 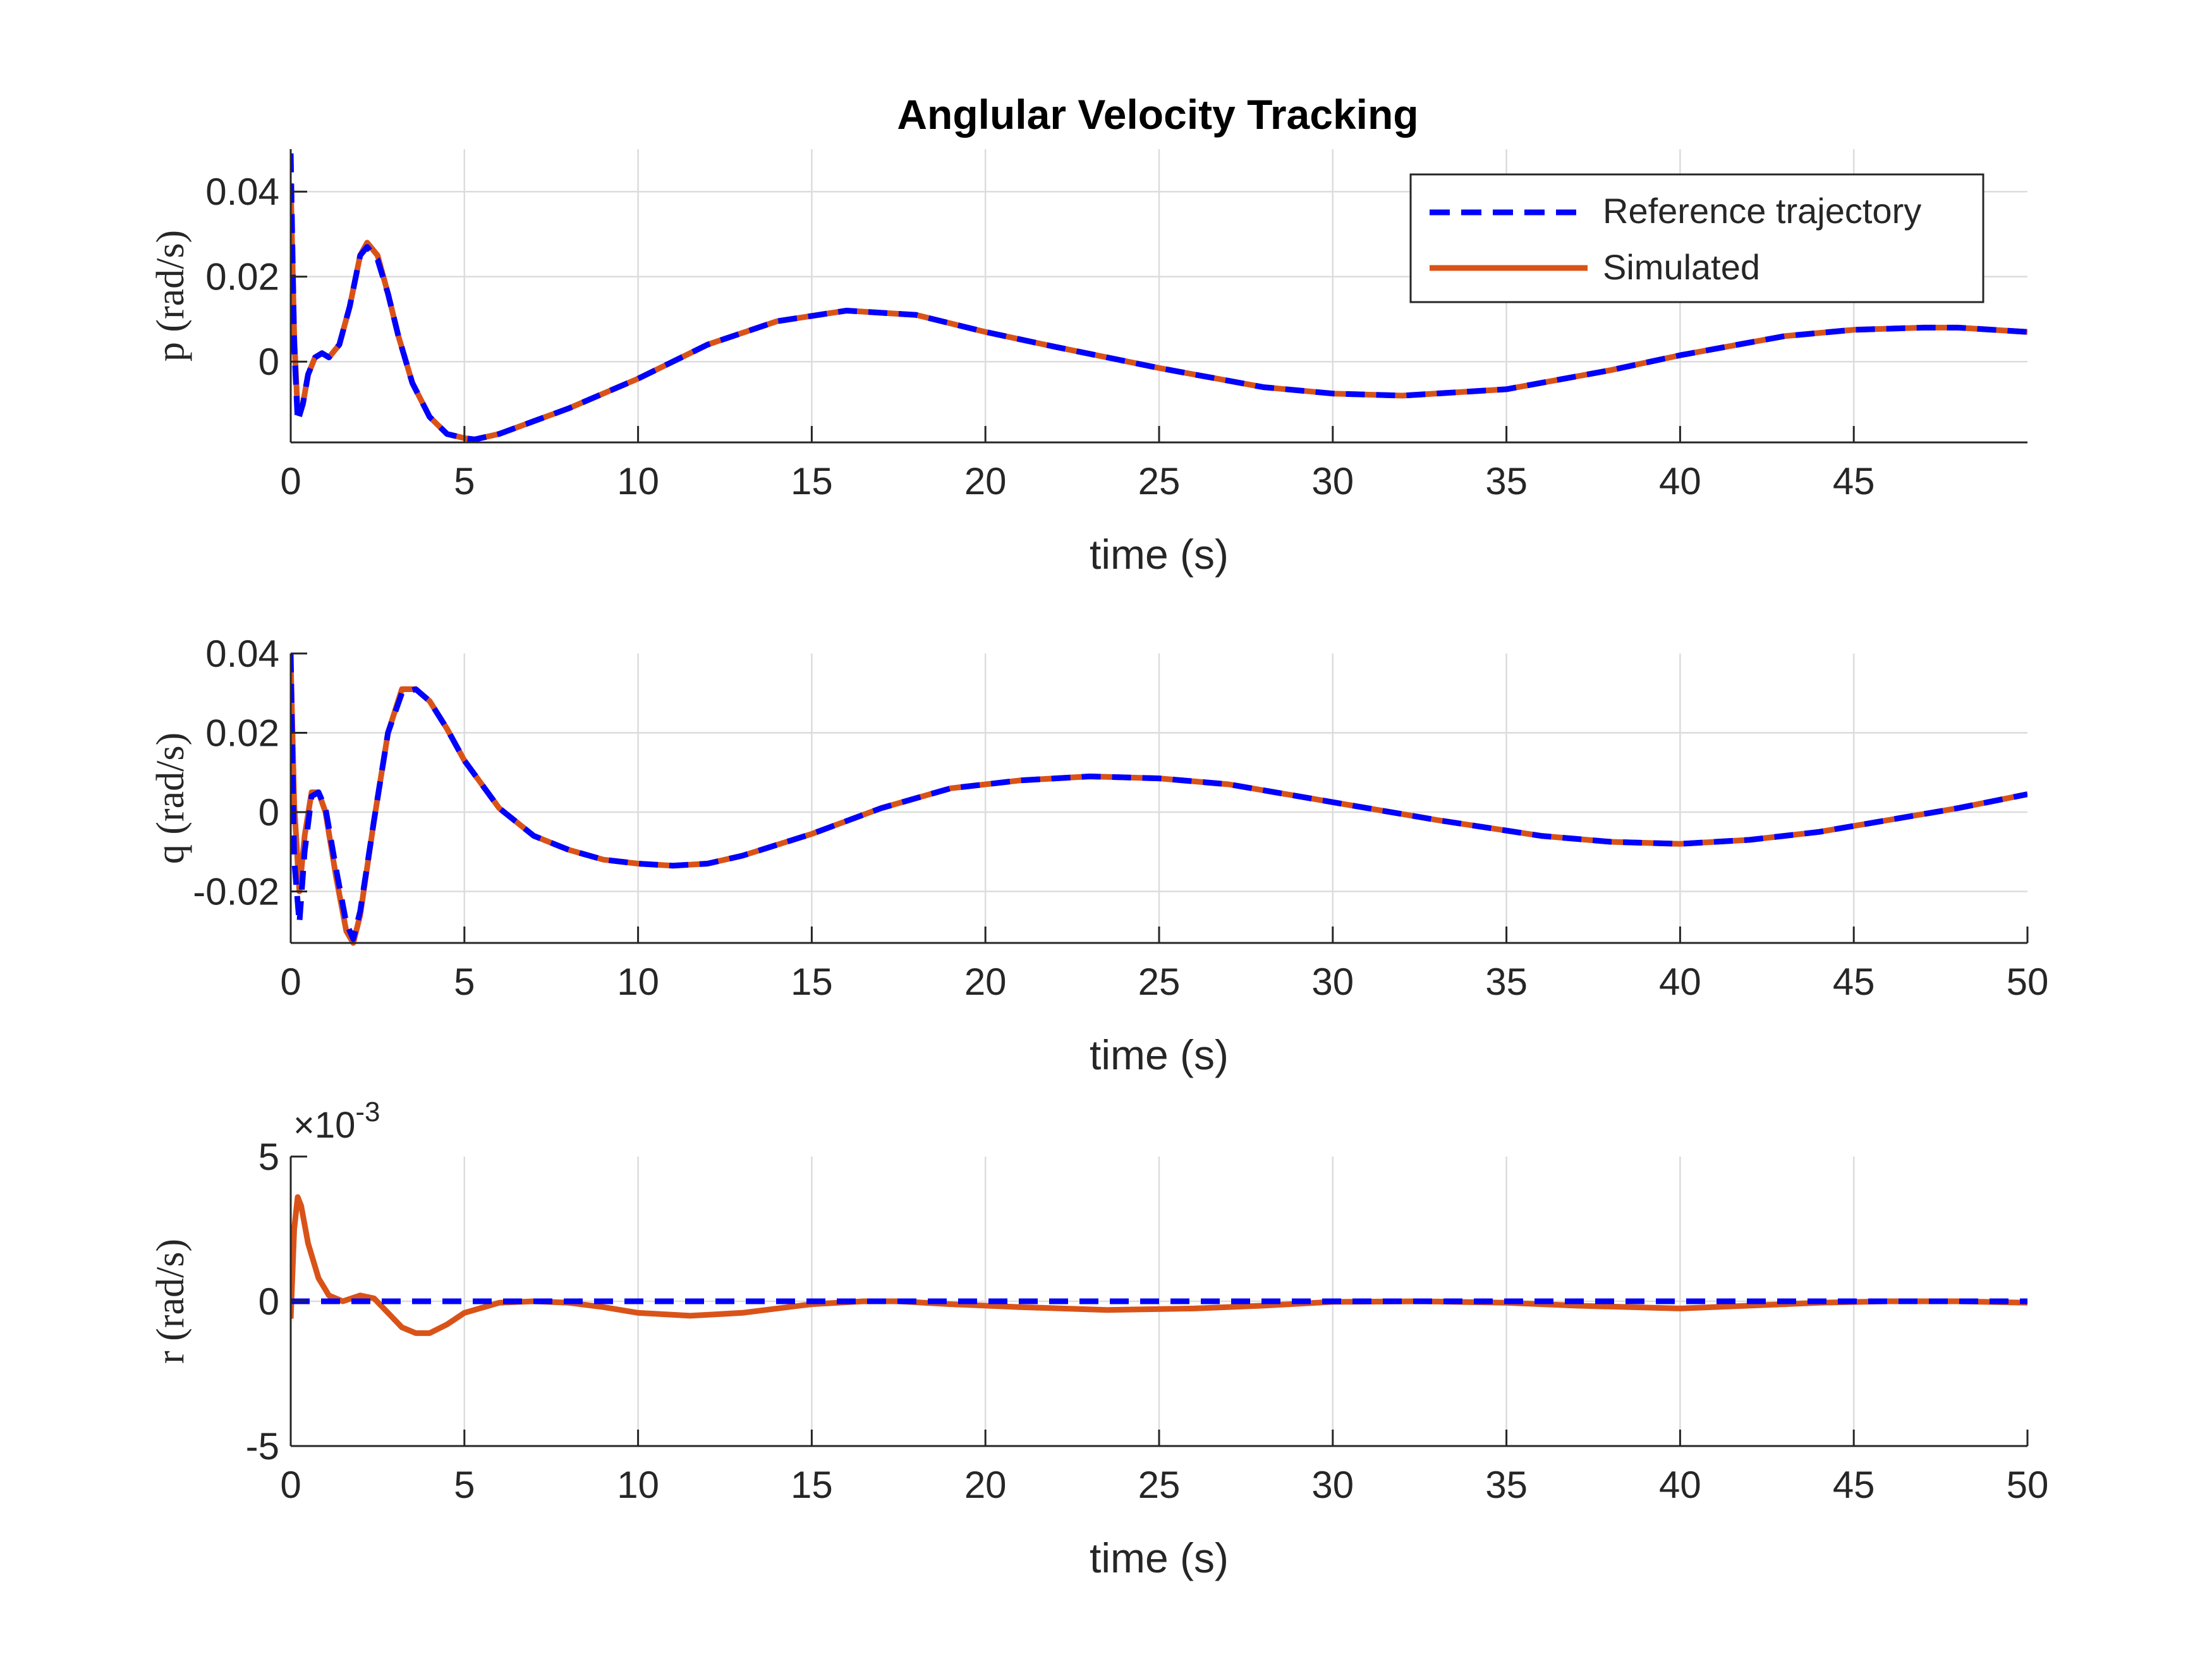 I want to click on y-tick-label-2: 0.02, so click(x=242, y=733).